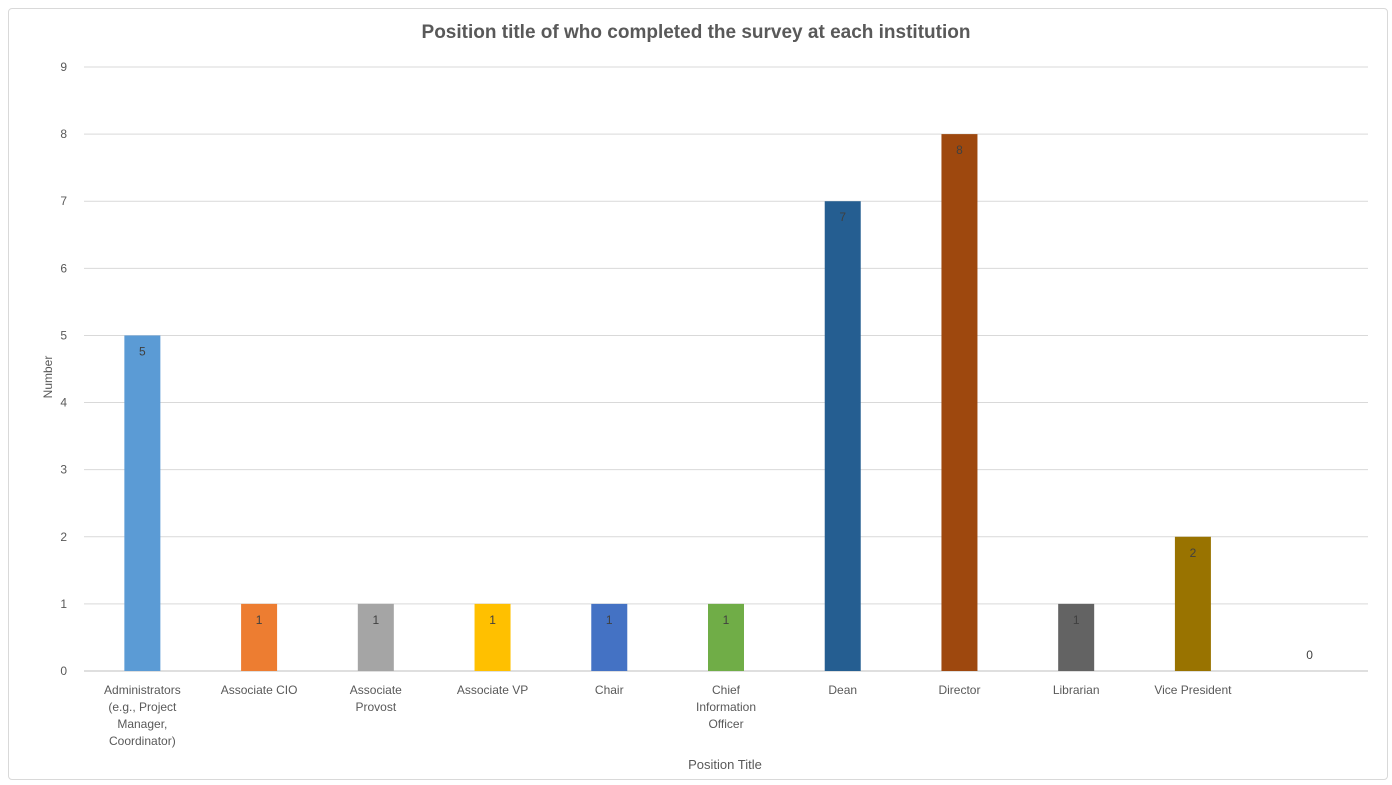  Describe the element at coordinates (1193, 553) in the screenshot. I see `data-label: 2` at that location.